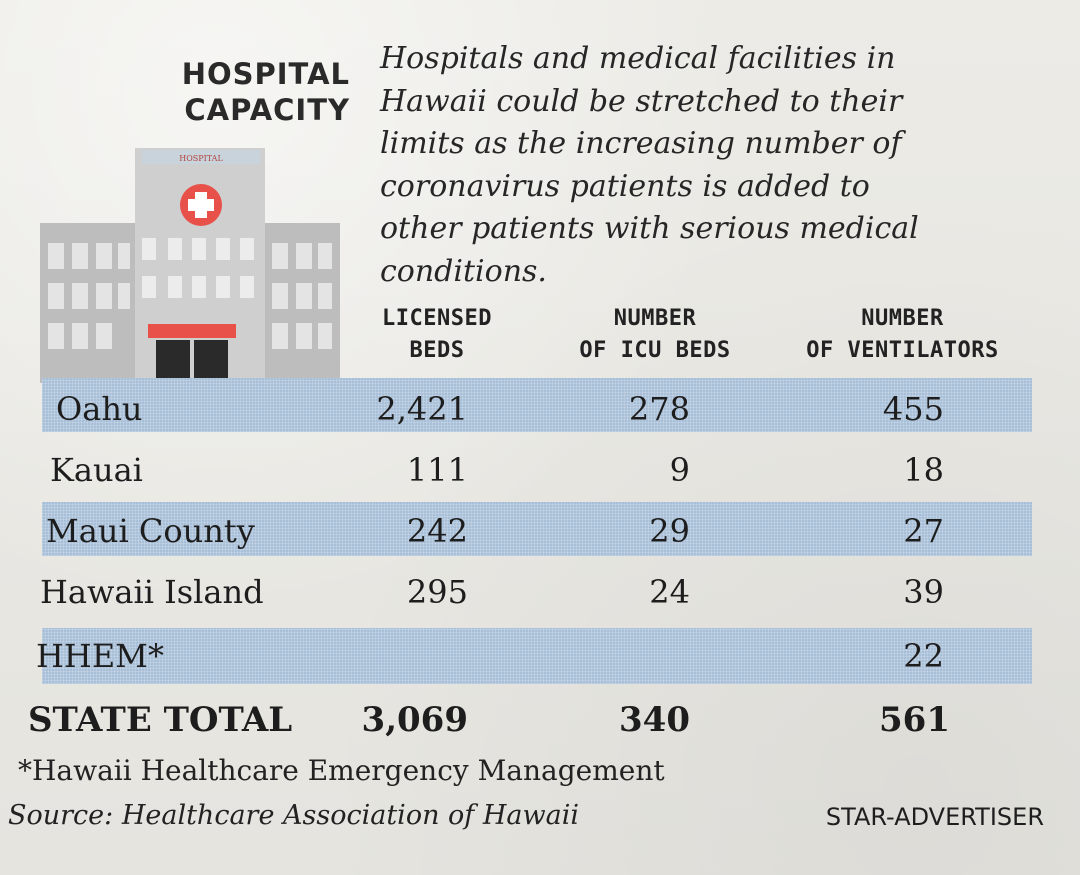 This screenshot has height=875, width=1080. Describe the element at coordinates (150, 531) in the screenshot. I see `row-label: Maui County` at that location.